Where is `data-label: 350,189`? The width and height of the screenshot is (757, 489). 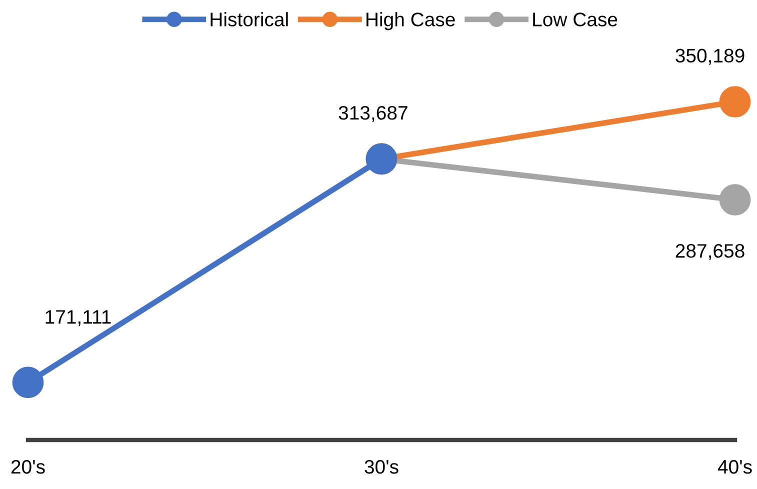 data-label: 350,189 is located at coordinates (710, 56).